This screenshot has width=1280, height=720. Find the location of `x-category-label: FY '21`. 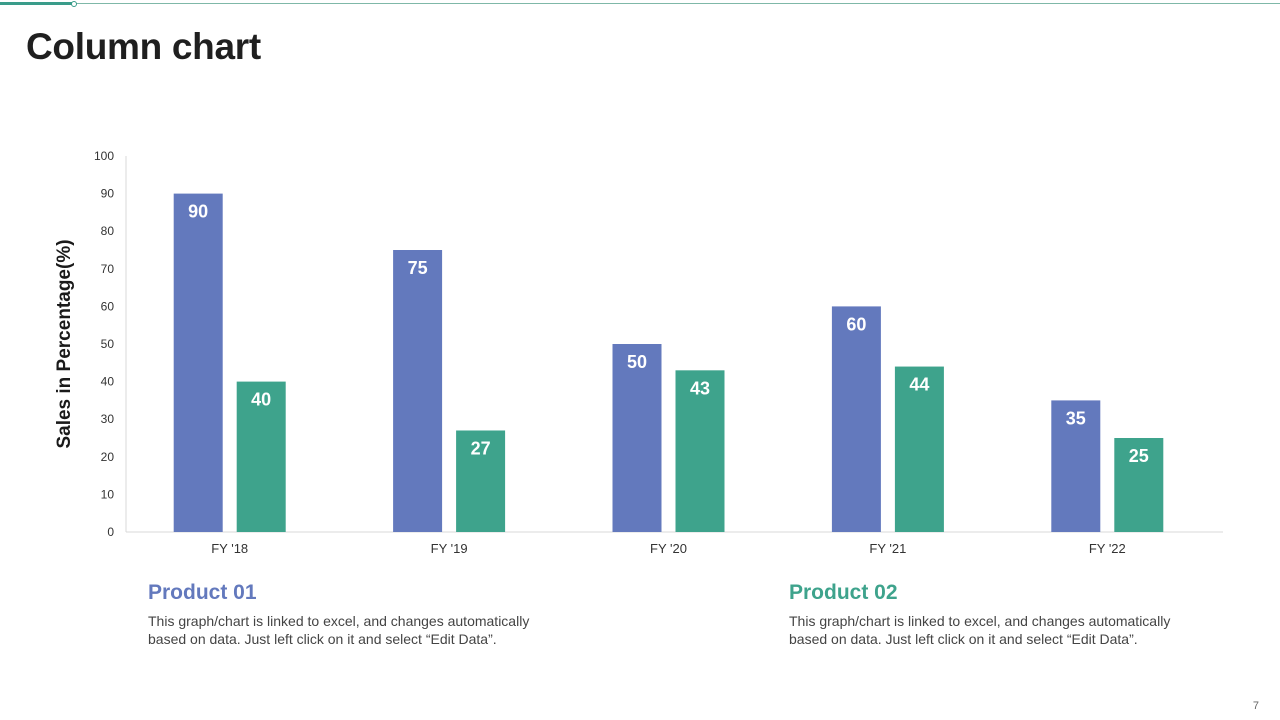

x-category-label: FY '21 is located at coordinates (887, 548).